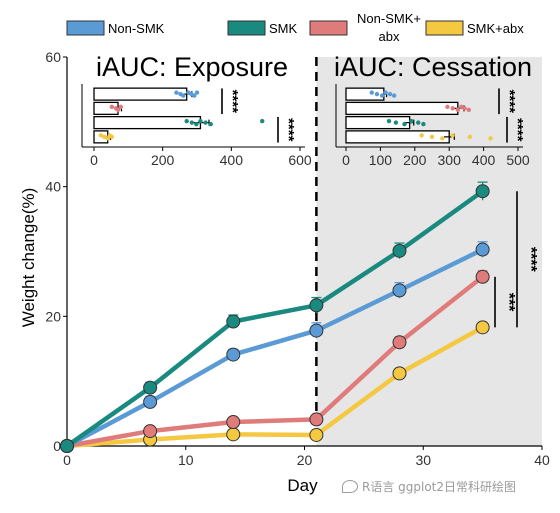  I want to click on watermark: R语言 ggplot2日常科研绘图, so click(429, 486).